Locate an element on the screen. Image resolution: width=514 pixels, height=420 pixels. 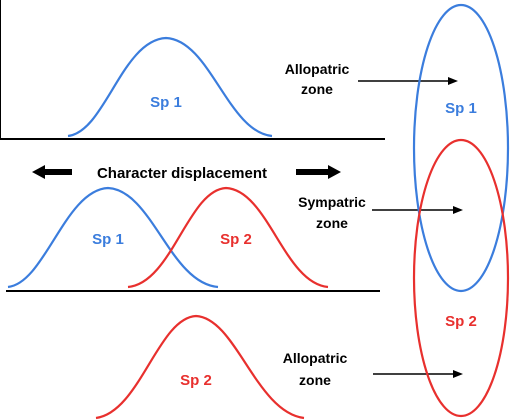
bottom-zone-label-line2: zone is located at coordinates (315, 380).